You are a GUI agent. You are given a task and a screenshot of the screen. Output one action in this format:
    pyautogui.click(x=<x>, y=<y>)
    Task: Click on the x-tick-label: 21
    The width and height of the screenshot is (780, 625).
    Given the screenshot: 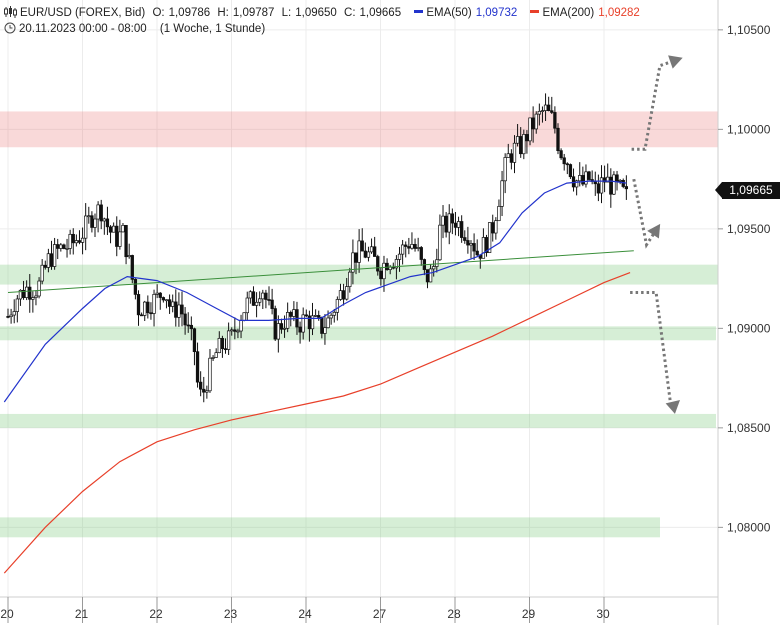 What is the action you would take?
    pyautogui.click(x=82, y=614)
    